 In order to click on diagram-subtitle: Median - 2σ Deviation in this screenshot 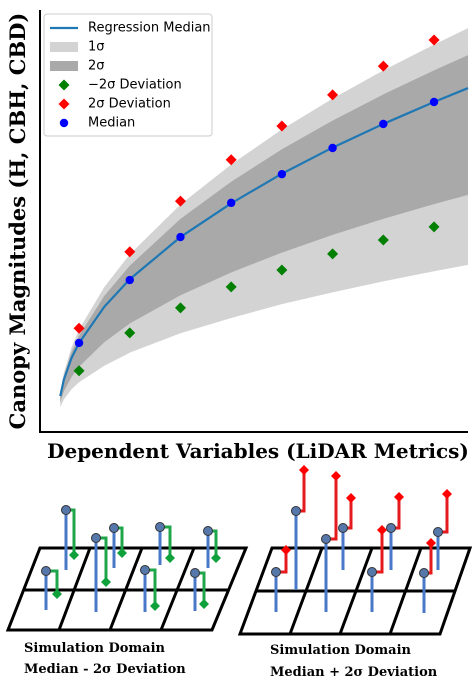, I will do `click(105, 669)`.